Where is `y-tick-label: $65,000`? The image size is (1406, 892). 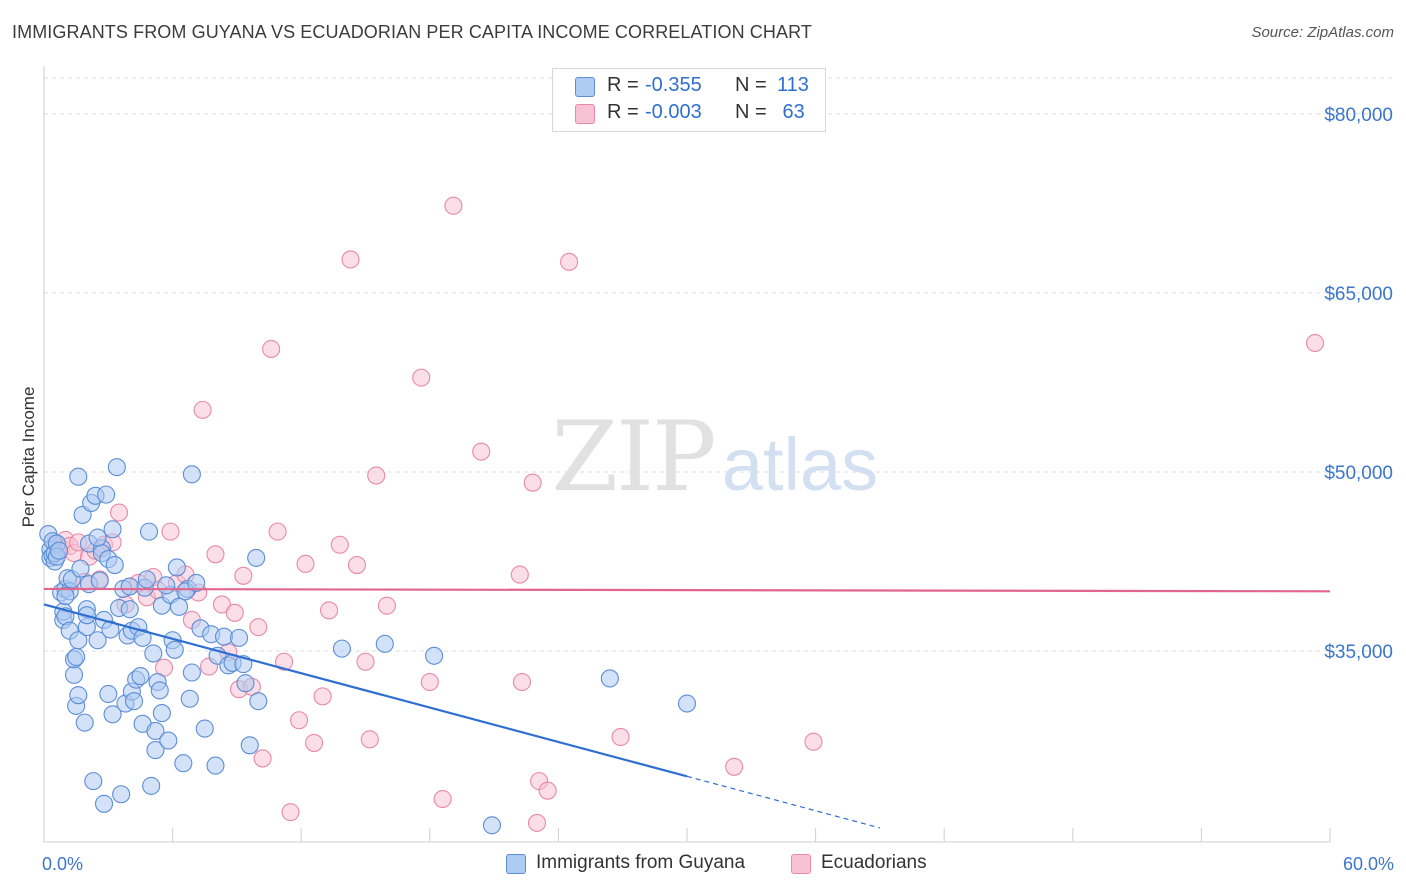 y-tick-label: $65,000 is located at coordinates (1358, 294).